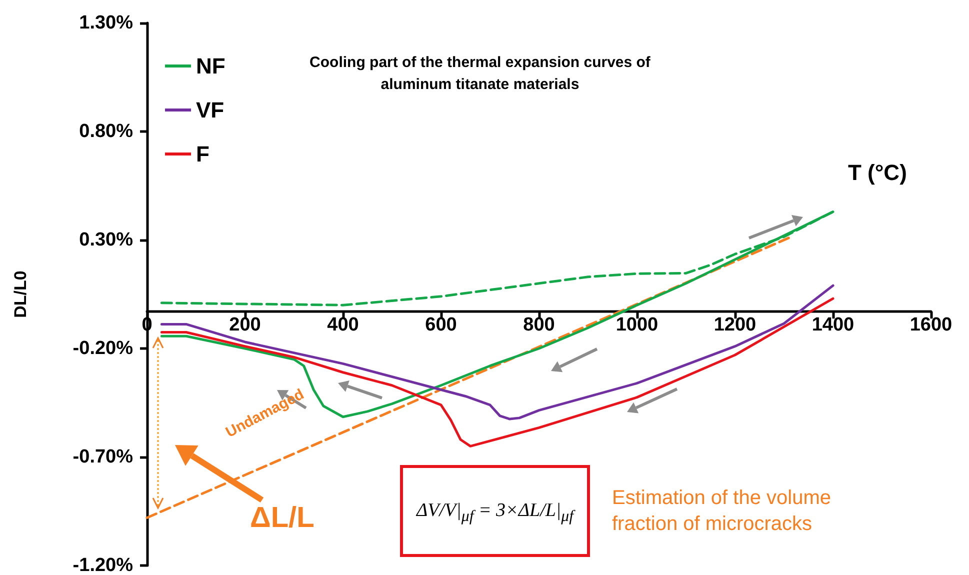 This screenshot has width=969, height=575. What do you see at coordinates (103, 457) in the screenshot?
I see `y-tick-label: -0.70%` at bounding box center [103, 457].